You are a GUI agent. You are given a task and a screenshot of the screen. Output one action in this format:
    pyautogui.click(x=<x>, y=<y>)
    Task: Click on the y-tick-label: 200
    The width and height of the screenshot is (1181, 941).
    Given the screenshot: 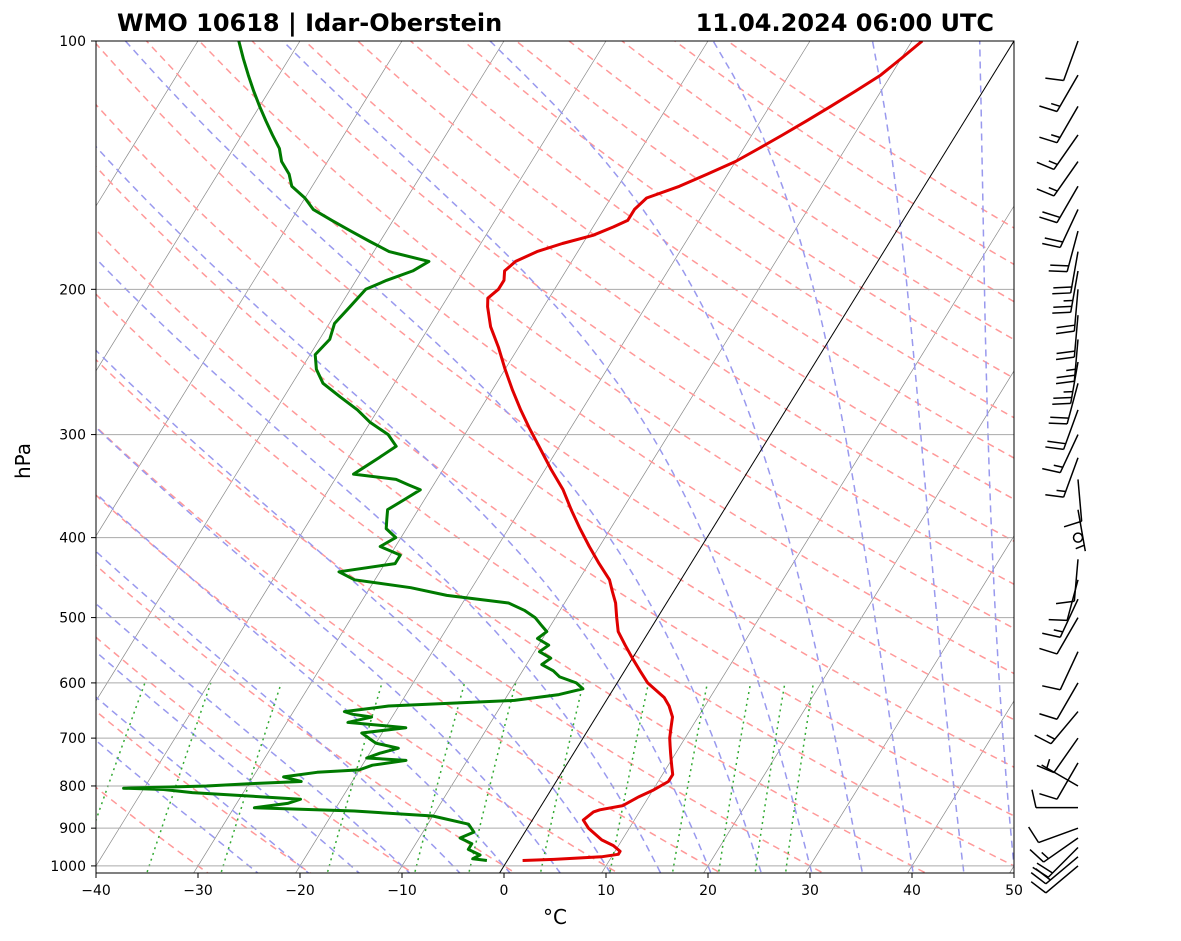 What is the action you would take?
    pyautogui.click(x=72, y=290)
    